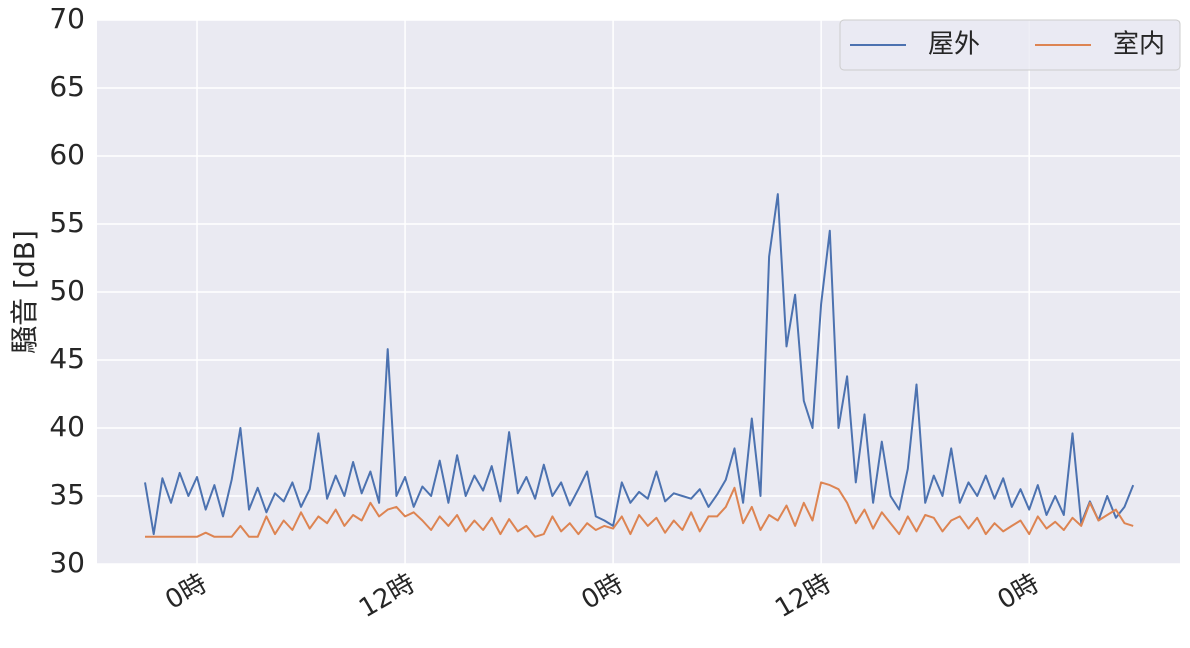 This screenshot has height=648, width=1190. I want to click on line-series, so click(639, 509).